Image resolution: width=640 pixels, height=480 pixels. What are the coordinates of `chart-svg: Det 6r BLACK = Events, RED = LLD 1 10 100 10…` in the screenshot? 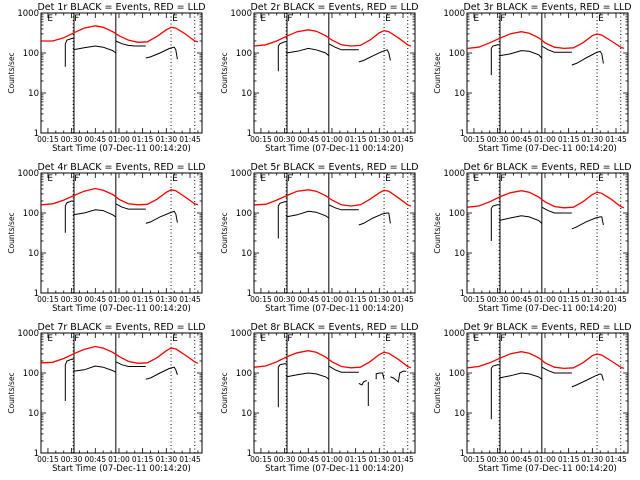 It's located at (532, 238).